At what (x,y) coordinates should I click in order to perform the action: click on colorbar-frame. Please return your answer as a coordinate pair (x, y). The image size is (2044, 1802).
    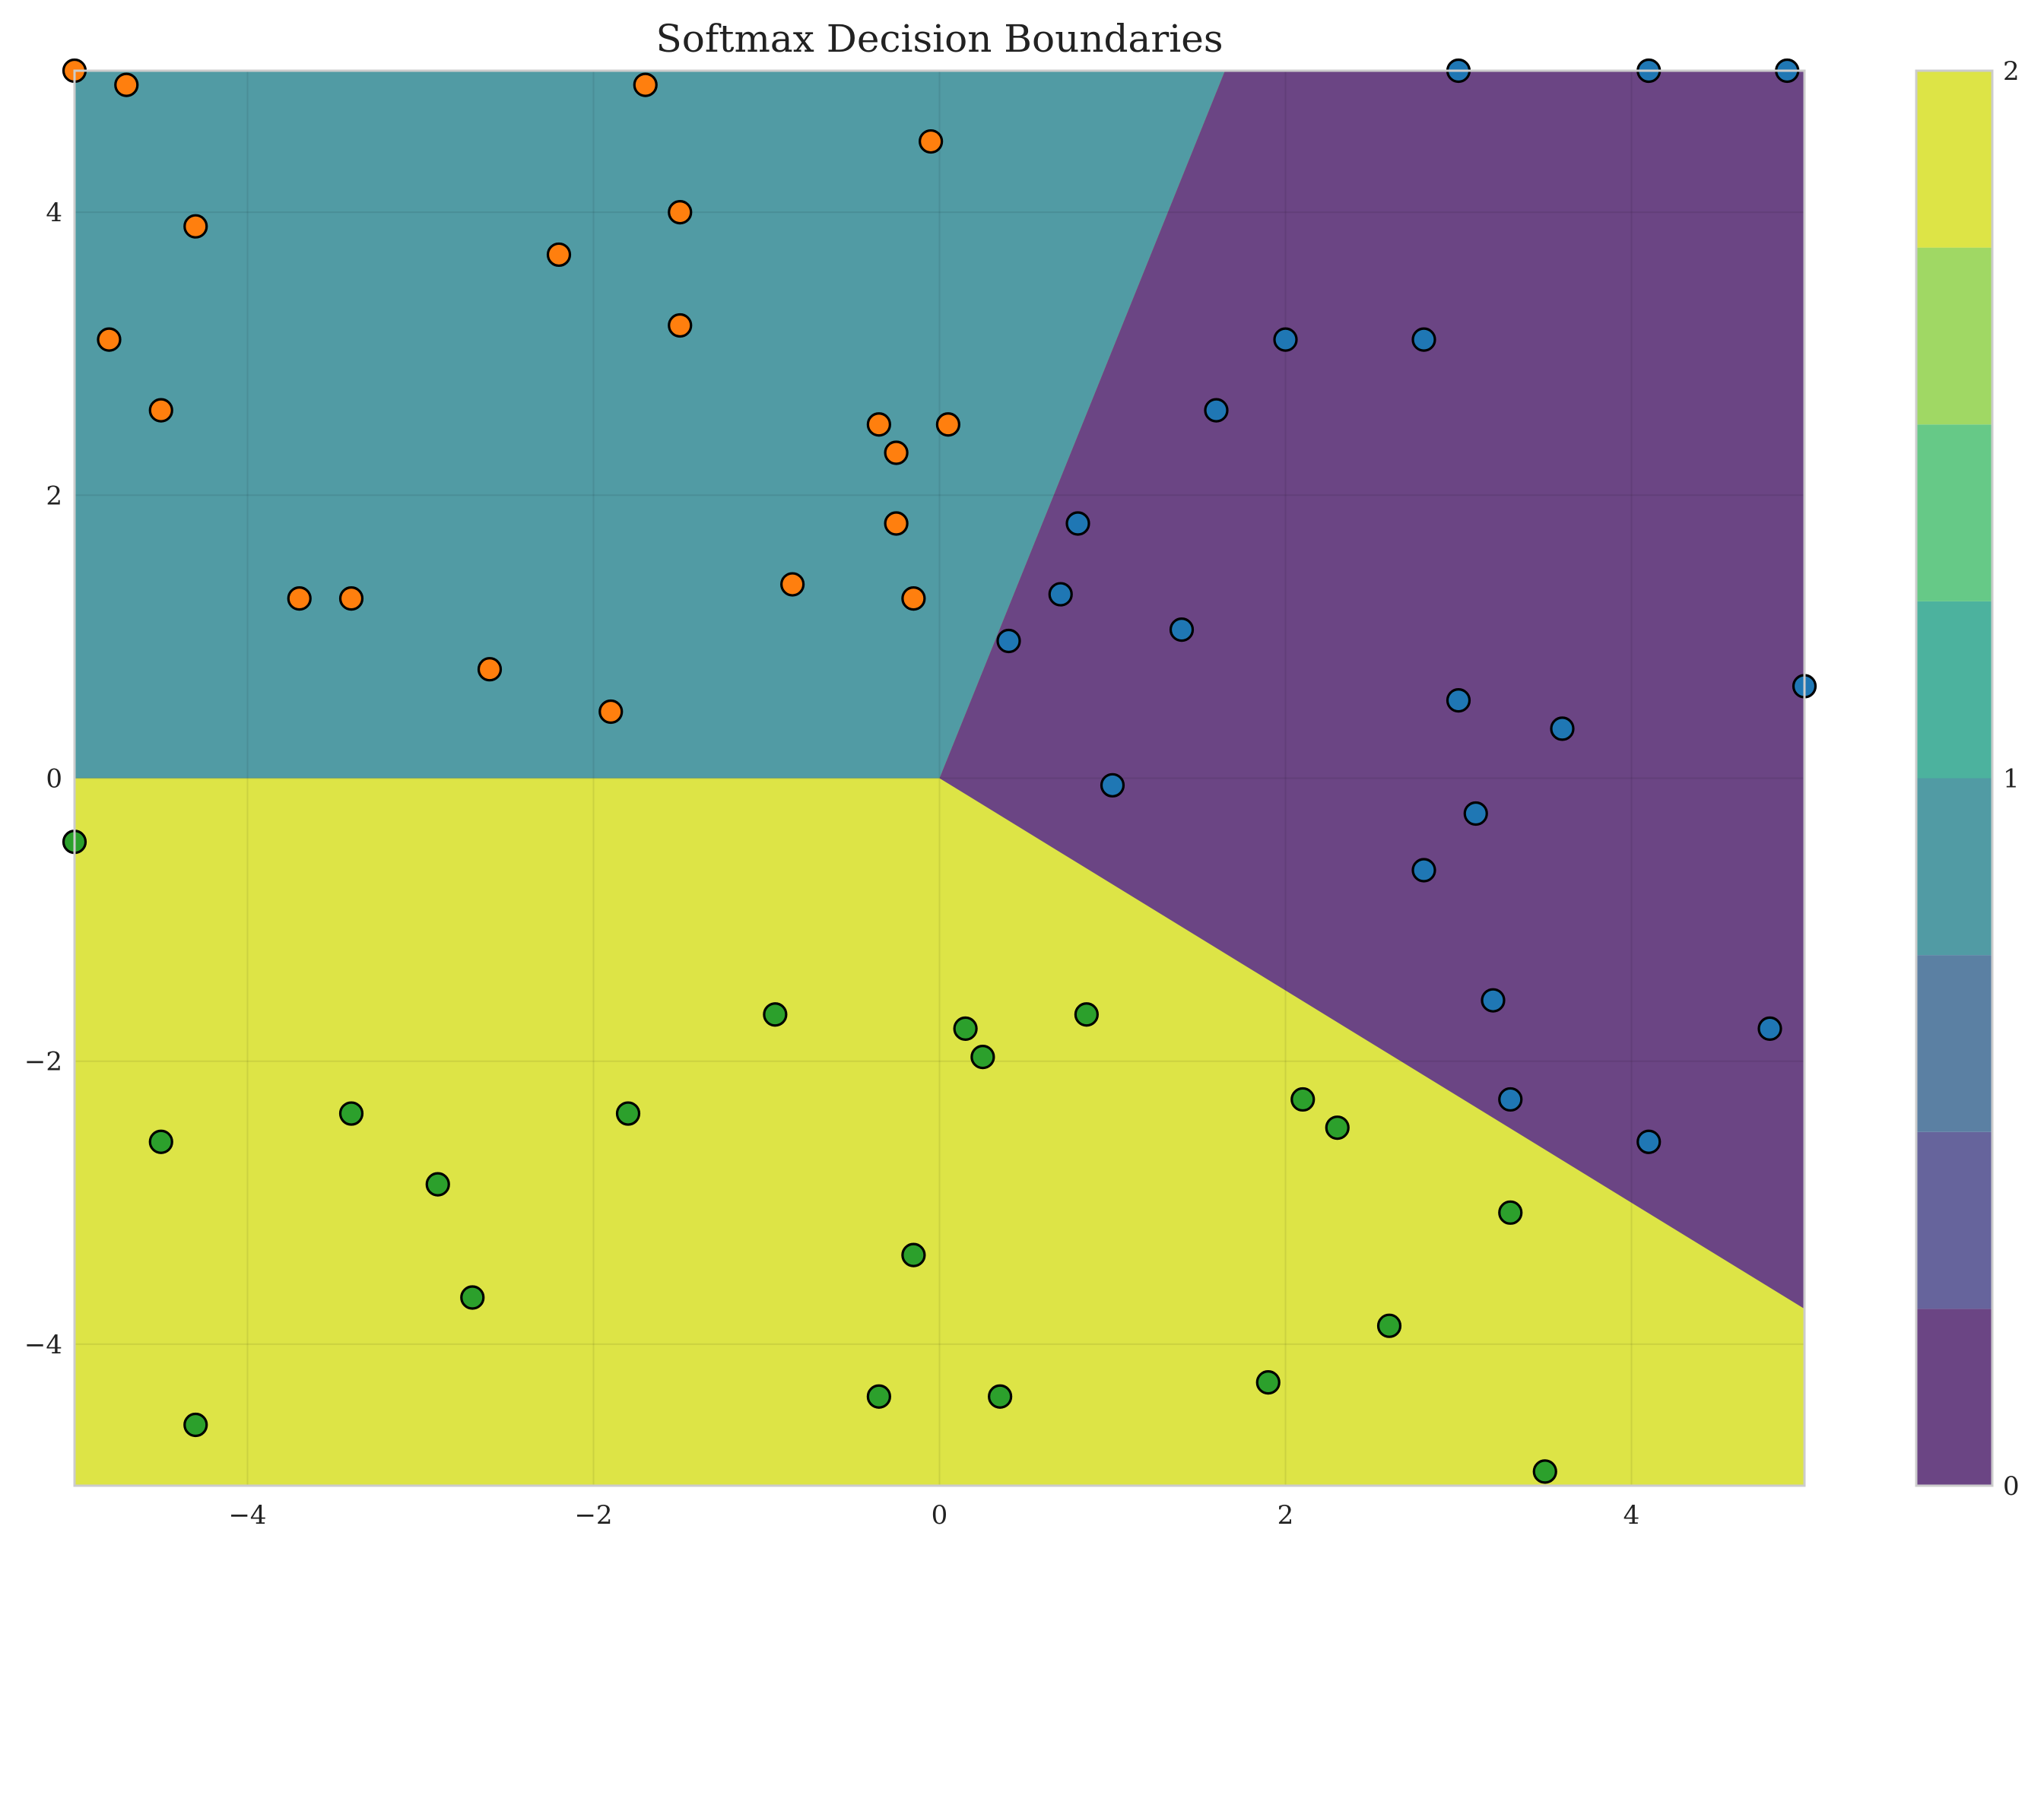
    Looking at the image, I should click on (1954, 778).